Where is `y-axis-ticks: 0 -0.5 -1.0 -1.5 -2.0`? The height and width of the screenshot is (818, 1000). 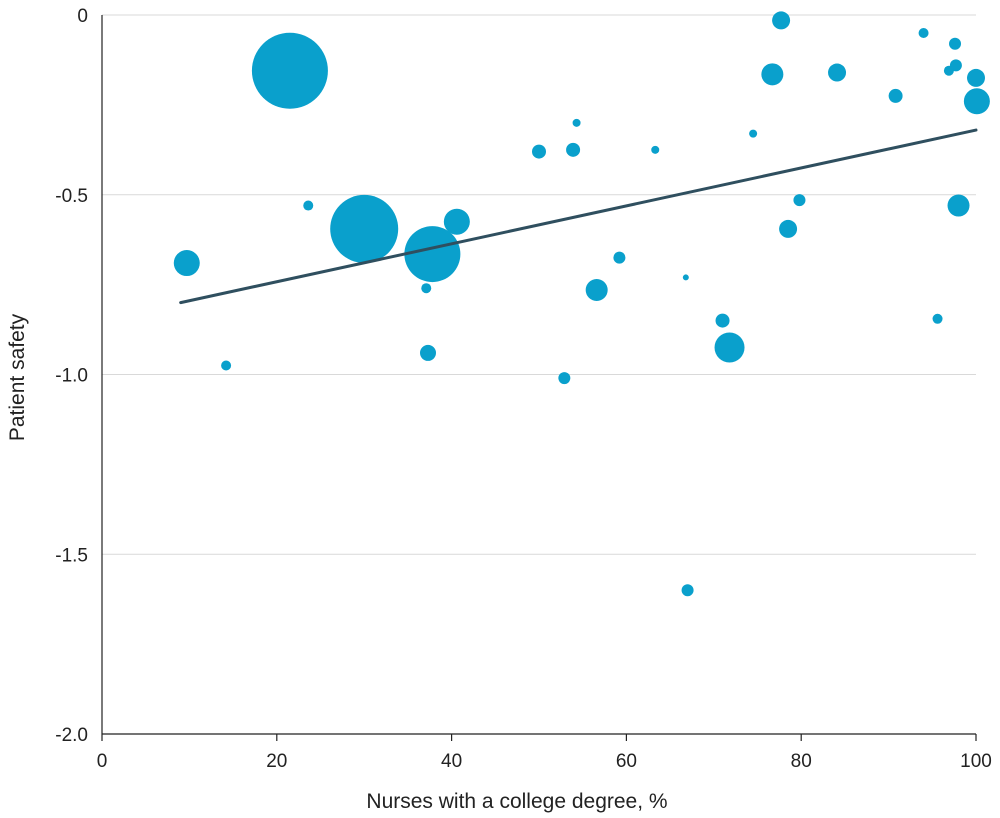
y-axis-ticks: 0 -0.5 -1.0 -1.5 -2.0 is located at coordinates (71, 376).